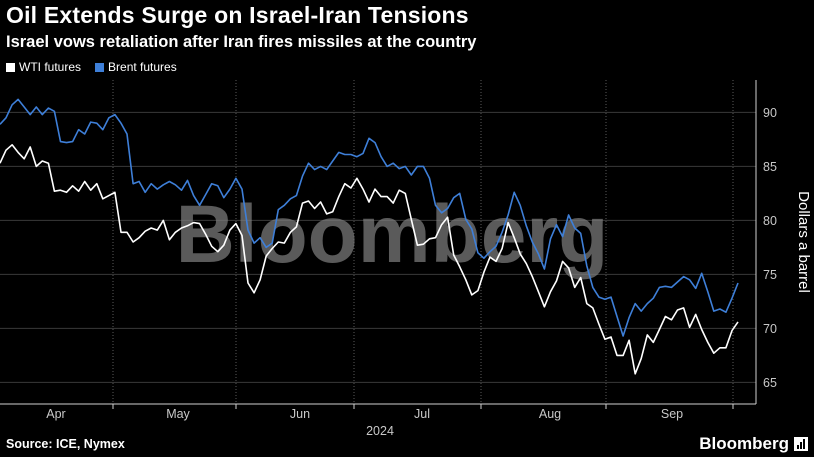 The width and height of the screenshot is (814, 457). What do you see at coordinates (422, 414) in the screenshot?
I see `x-tick-label: Jul` at bounding box center [422, 414].